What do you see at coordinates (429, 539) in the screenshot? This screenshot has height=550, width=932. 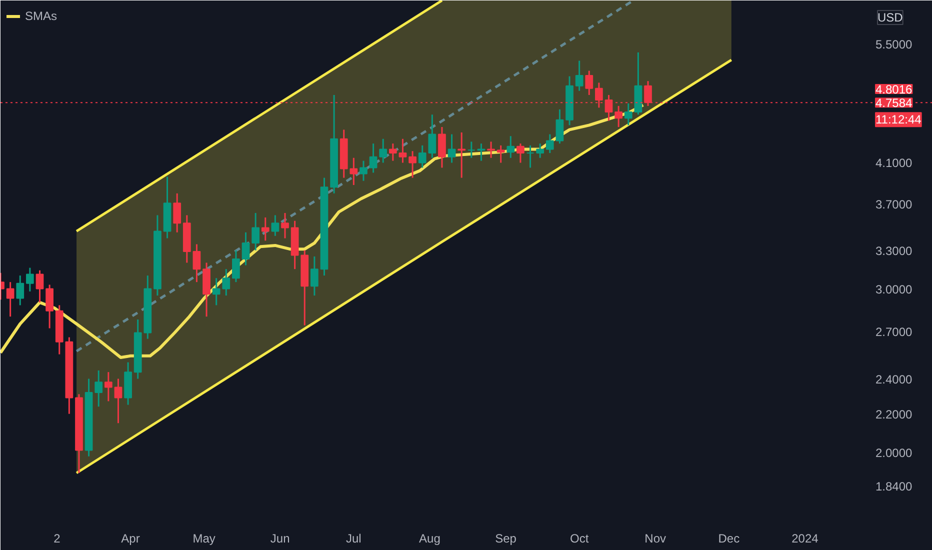 I see `x-tick-label: Aug` at bounding box center [429, 539].